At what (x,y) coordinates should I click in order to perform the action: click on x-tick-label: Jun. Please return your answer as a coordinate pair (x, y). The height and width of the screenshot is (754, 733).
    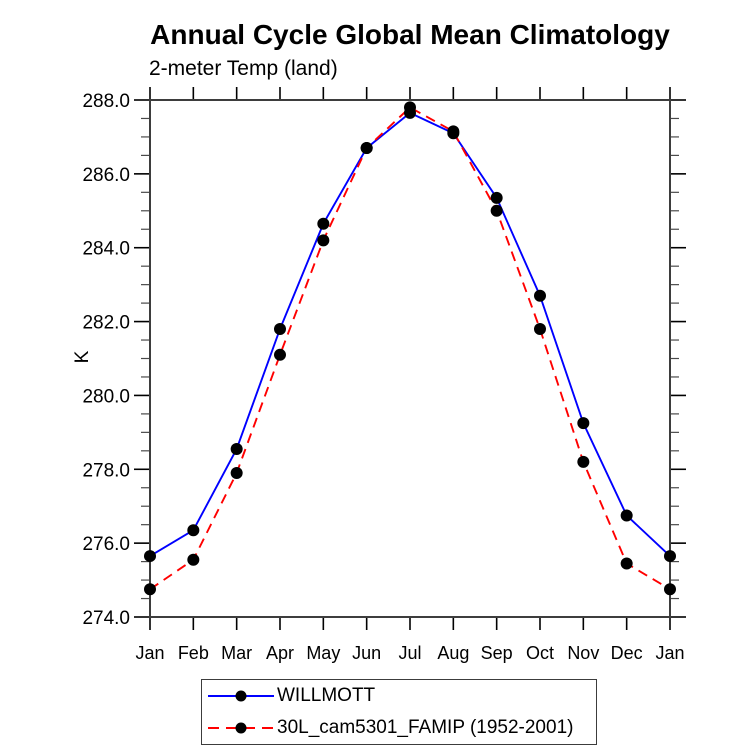
    Looking at the image, I should click on (366, 653).